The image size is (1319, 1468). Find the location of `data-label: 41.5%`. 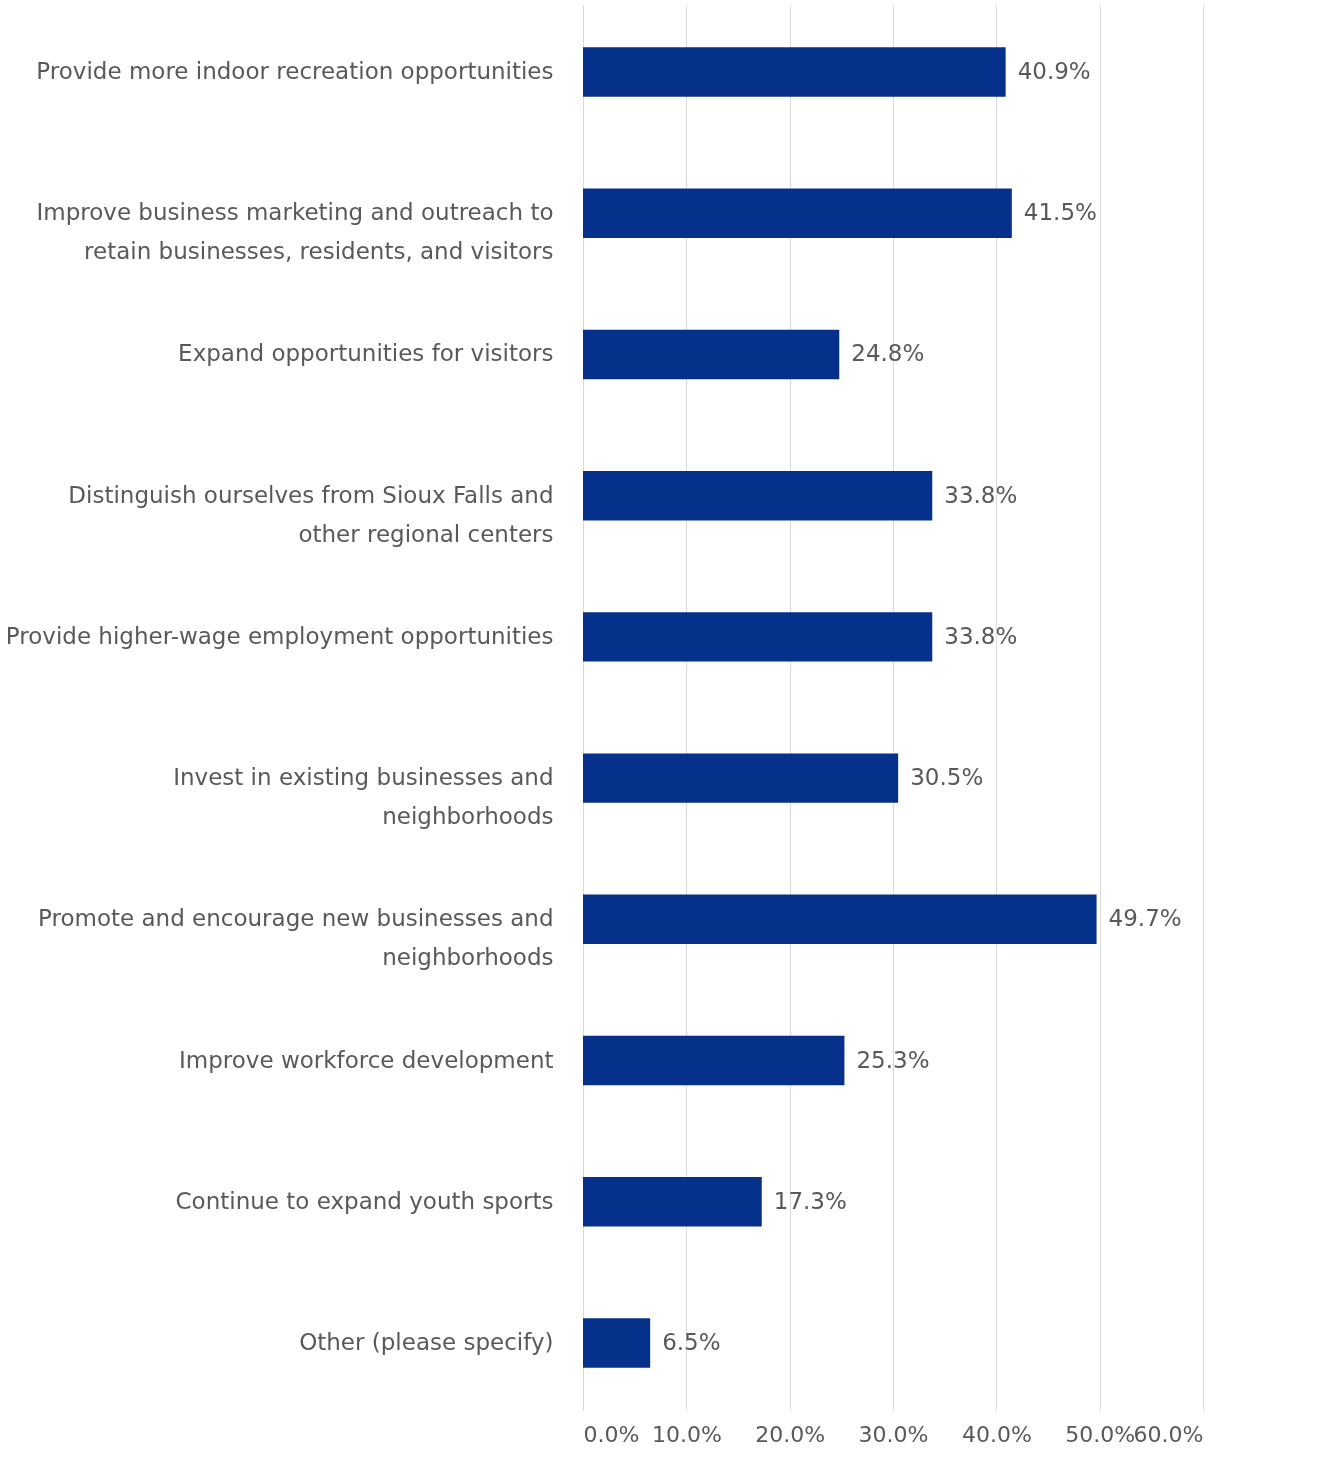

data-label: 41.5% is located at coordinates (1060, 212).